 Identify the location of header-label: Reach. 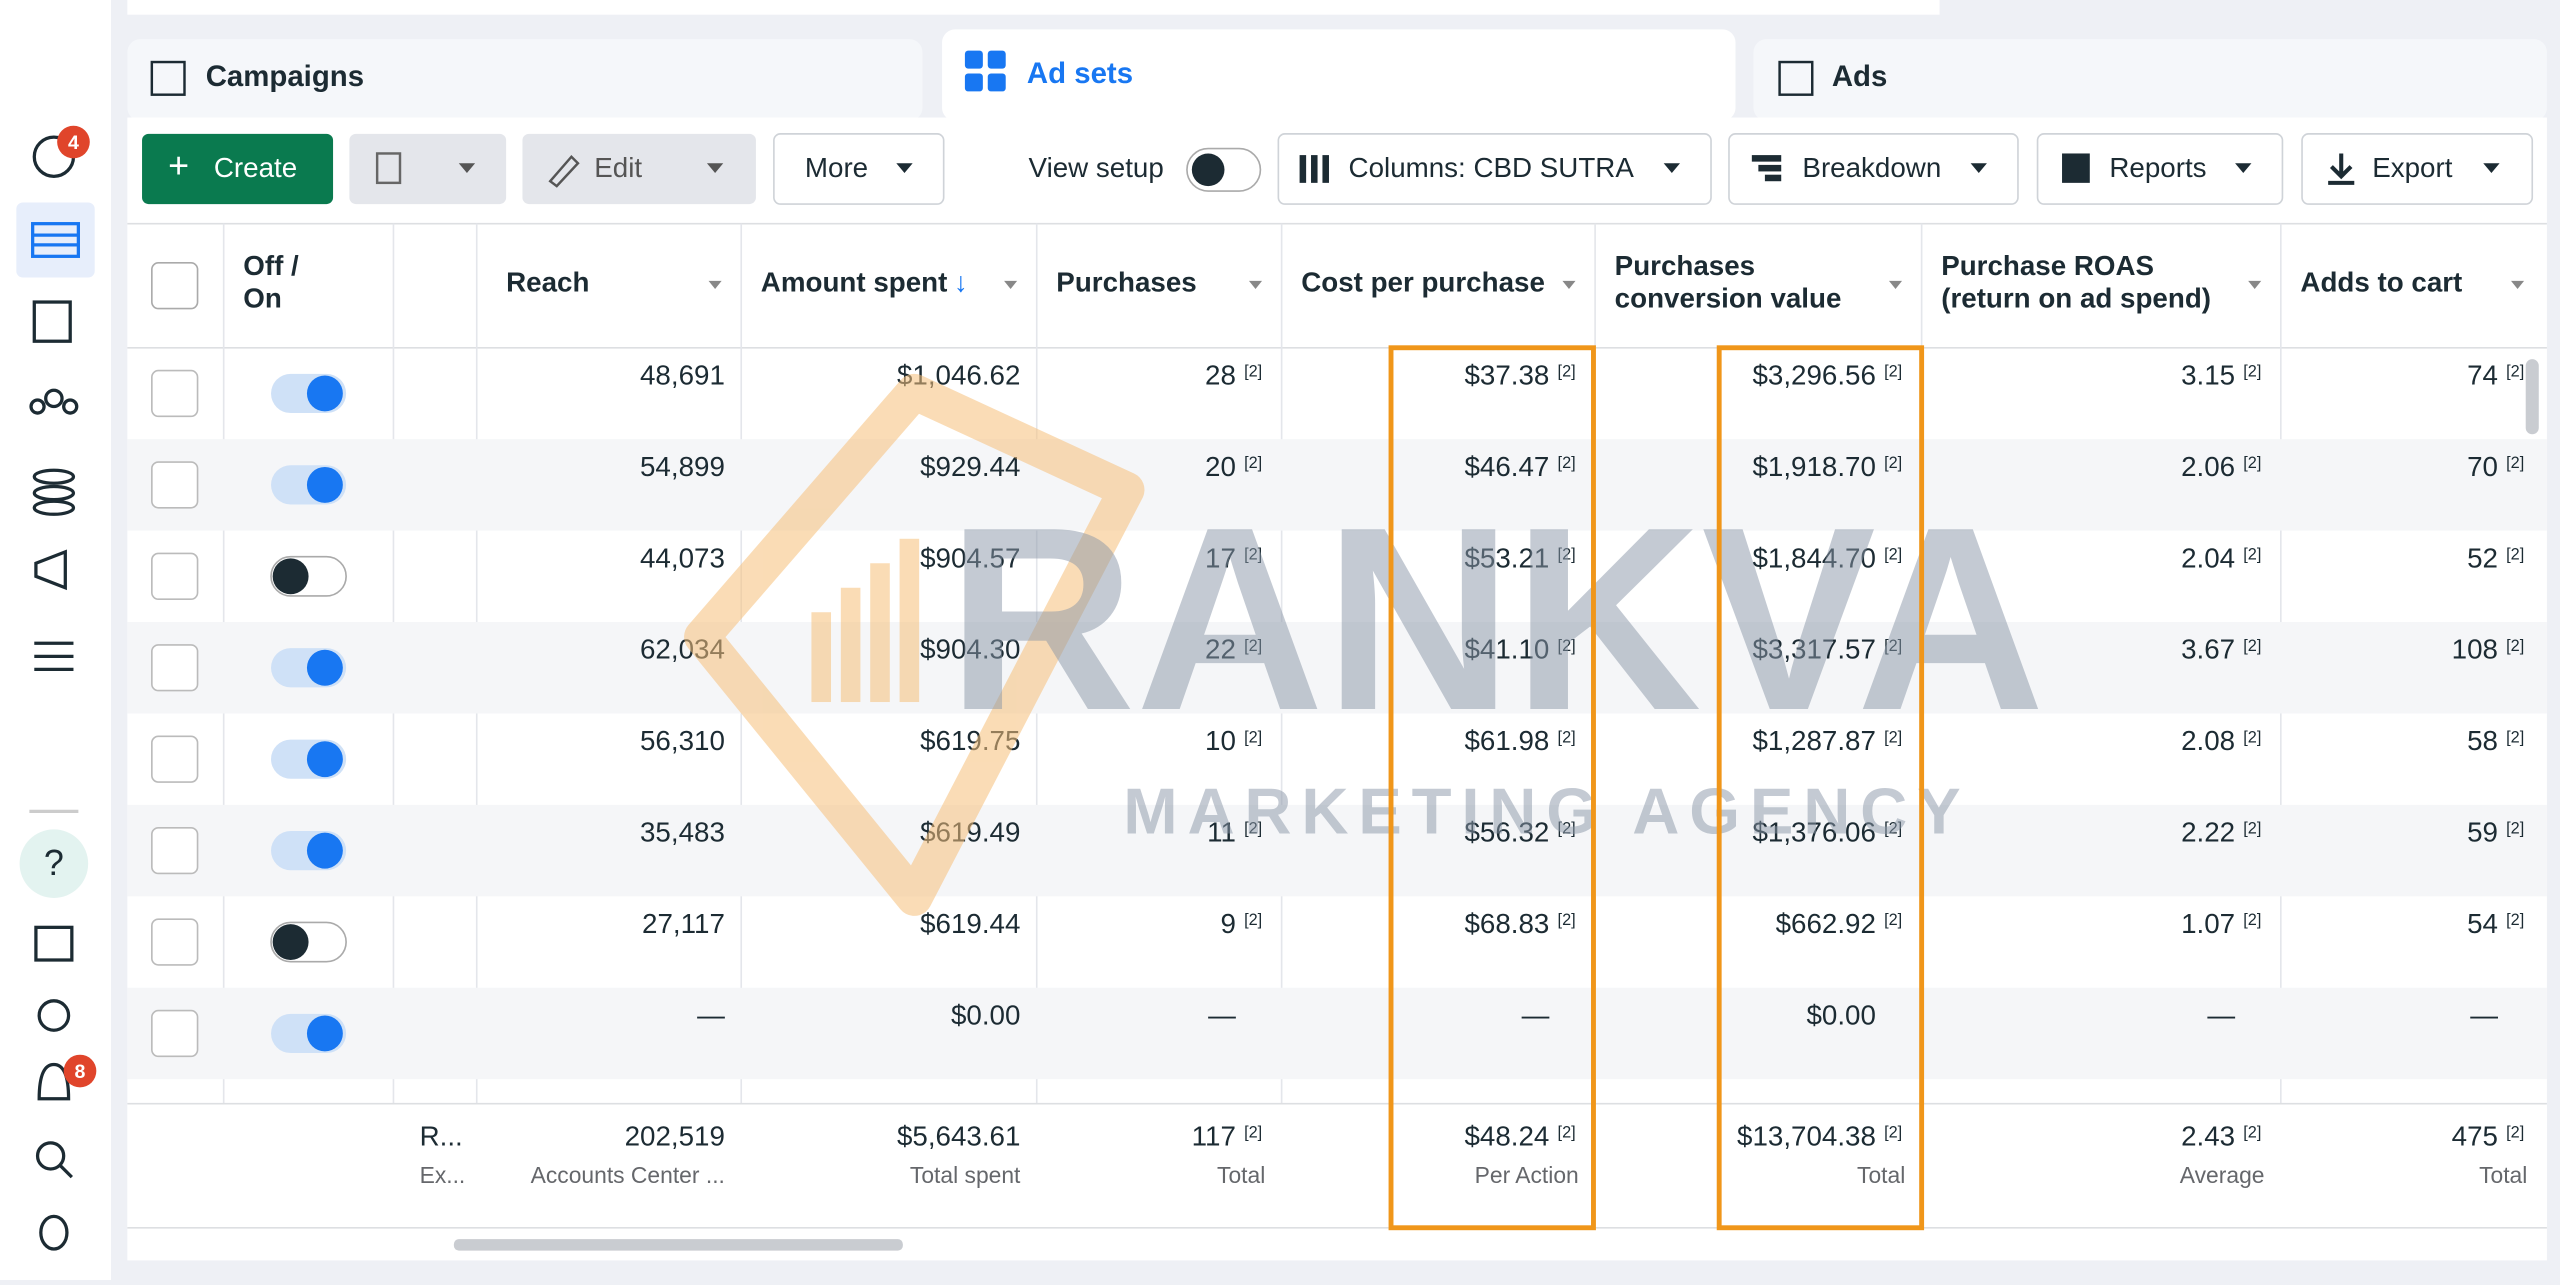
(547, 281).